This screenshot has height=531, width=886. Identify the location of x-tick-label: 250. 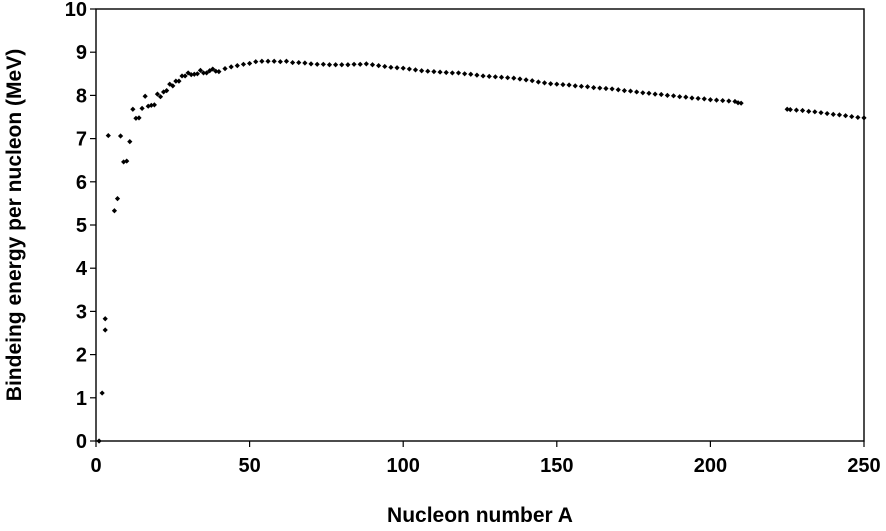
(863, 466).